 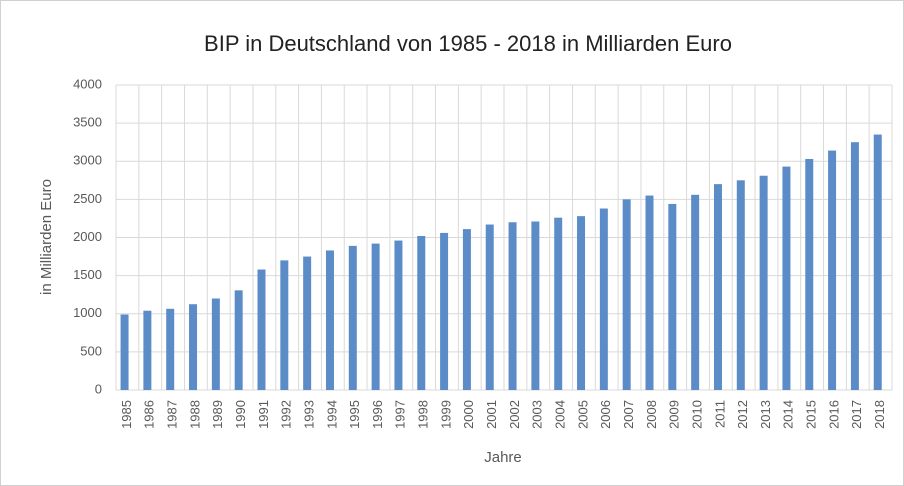 What do you see at coordinates (46, 237) in the screenshot?
I see `y-axis-label: in Milliarden Euro` at bounding box center [46, 237].